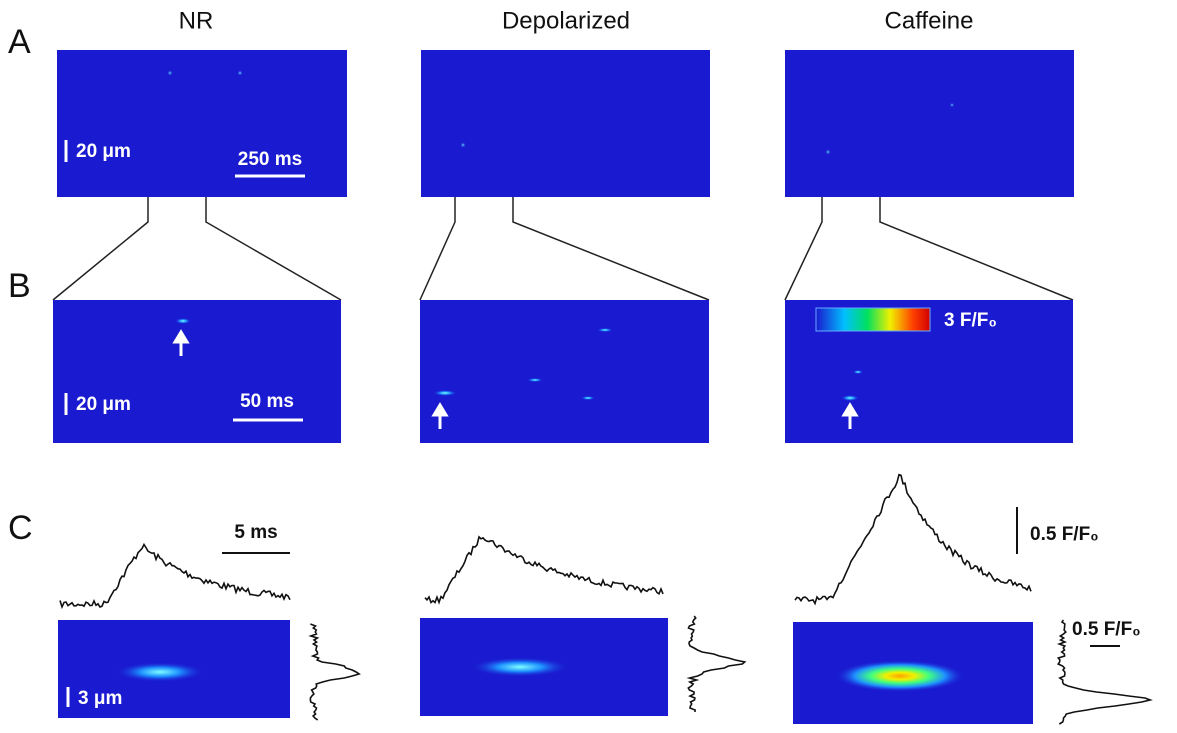 This screenshot has height=733, width=1177. What do you see at coordinates (19, 286) in the screenshot?
I see `panel-label: B` at bounding box center [19, 286].